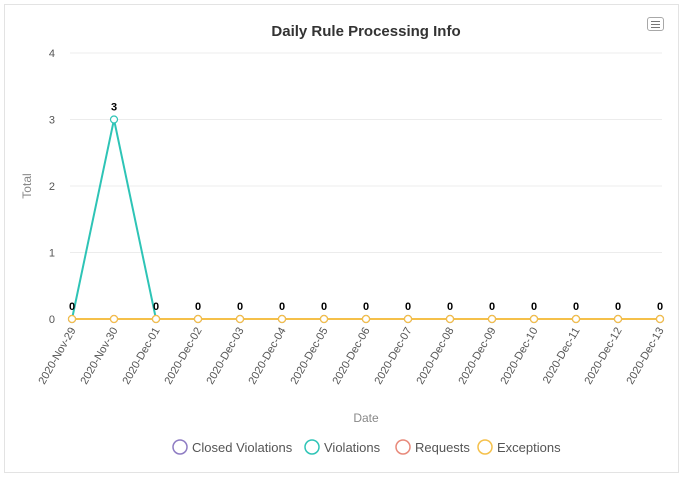  Describe the element at coordinates (645, 356) in the screenshot. I see `x-tick-label: 2020-Dec-13` at that location.